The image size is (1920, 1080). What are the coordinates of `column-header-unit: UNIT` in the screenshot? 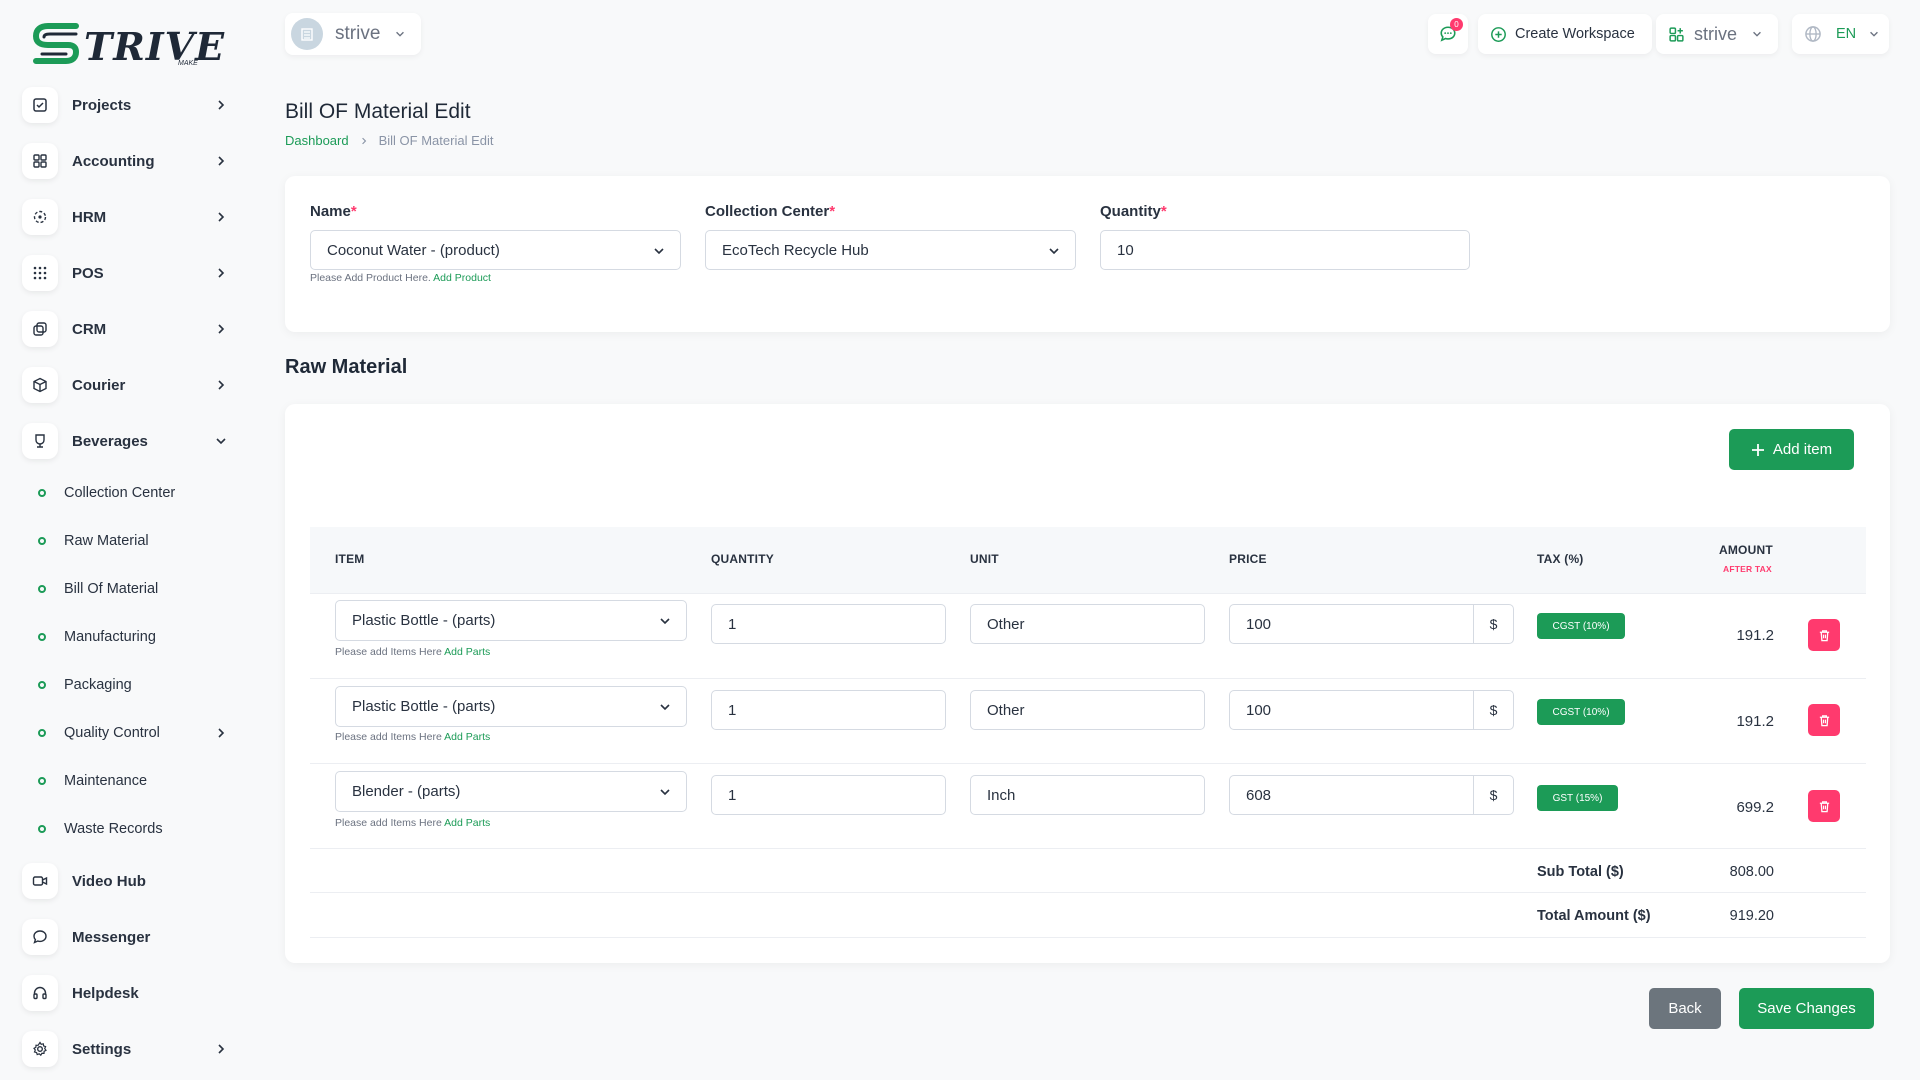 It's located at (984, 559).